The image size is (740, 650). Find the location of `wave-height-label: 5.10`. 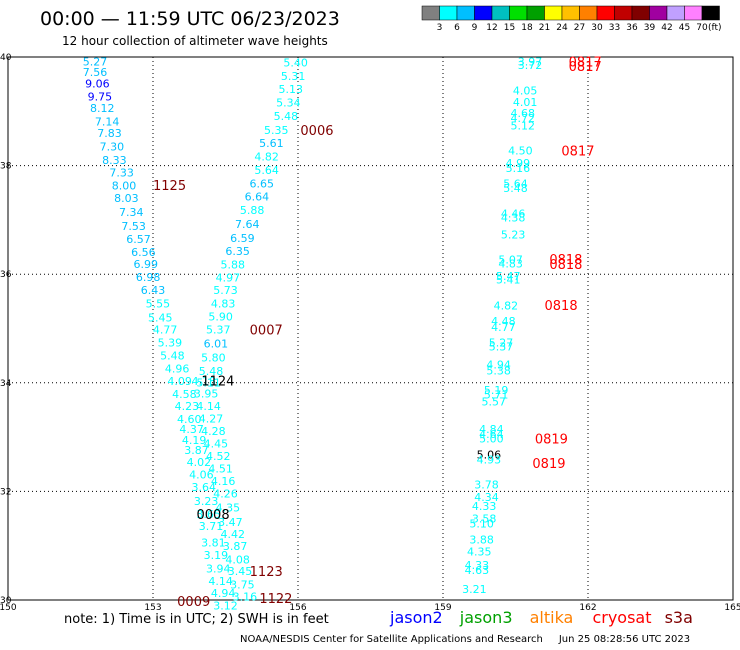

wave-height-label: 5.10 is located at coordinates (481, 523).